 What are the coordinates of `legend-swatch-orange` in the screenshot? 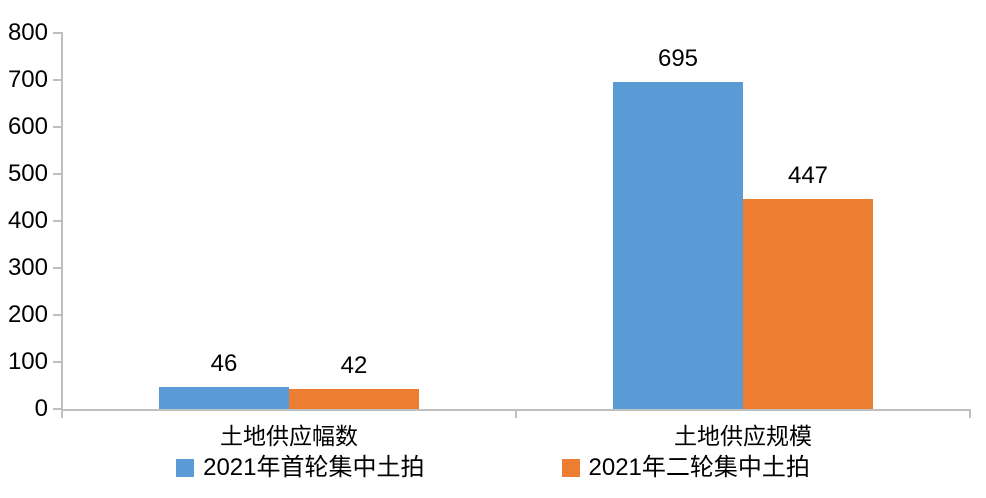 It's located at (570, 468).